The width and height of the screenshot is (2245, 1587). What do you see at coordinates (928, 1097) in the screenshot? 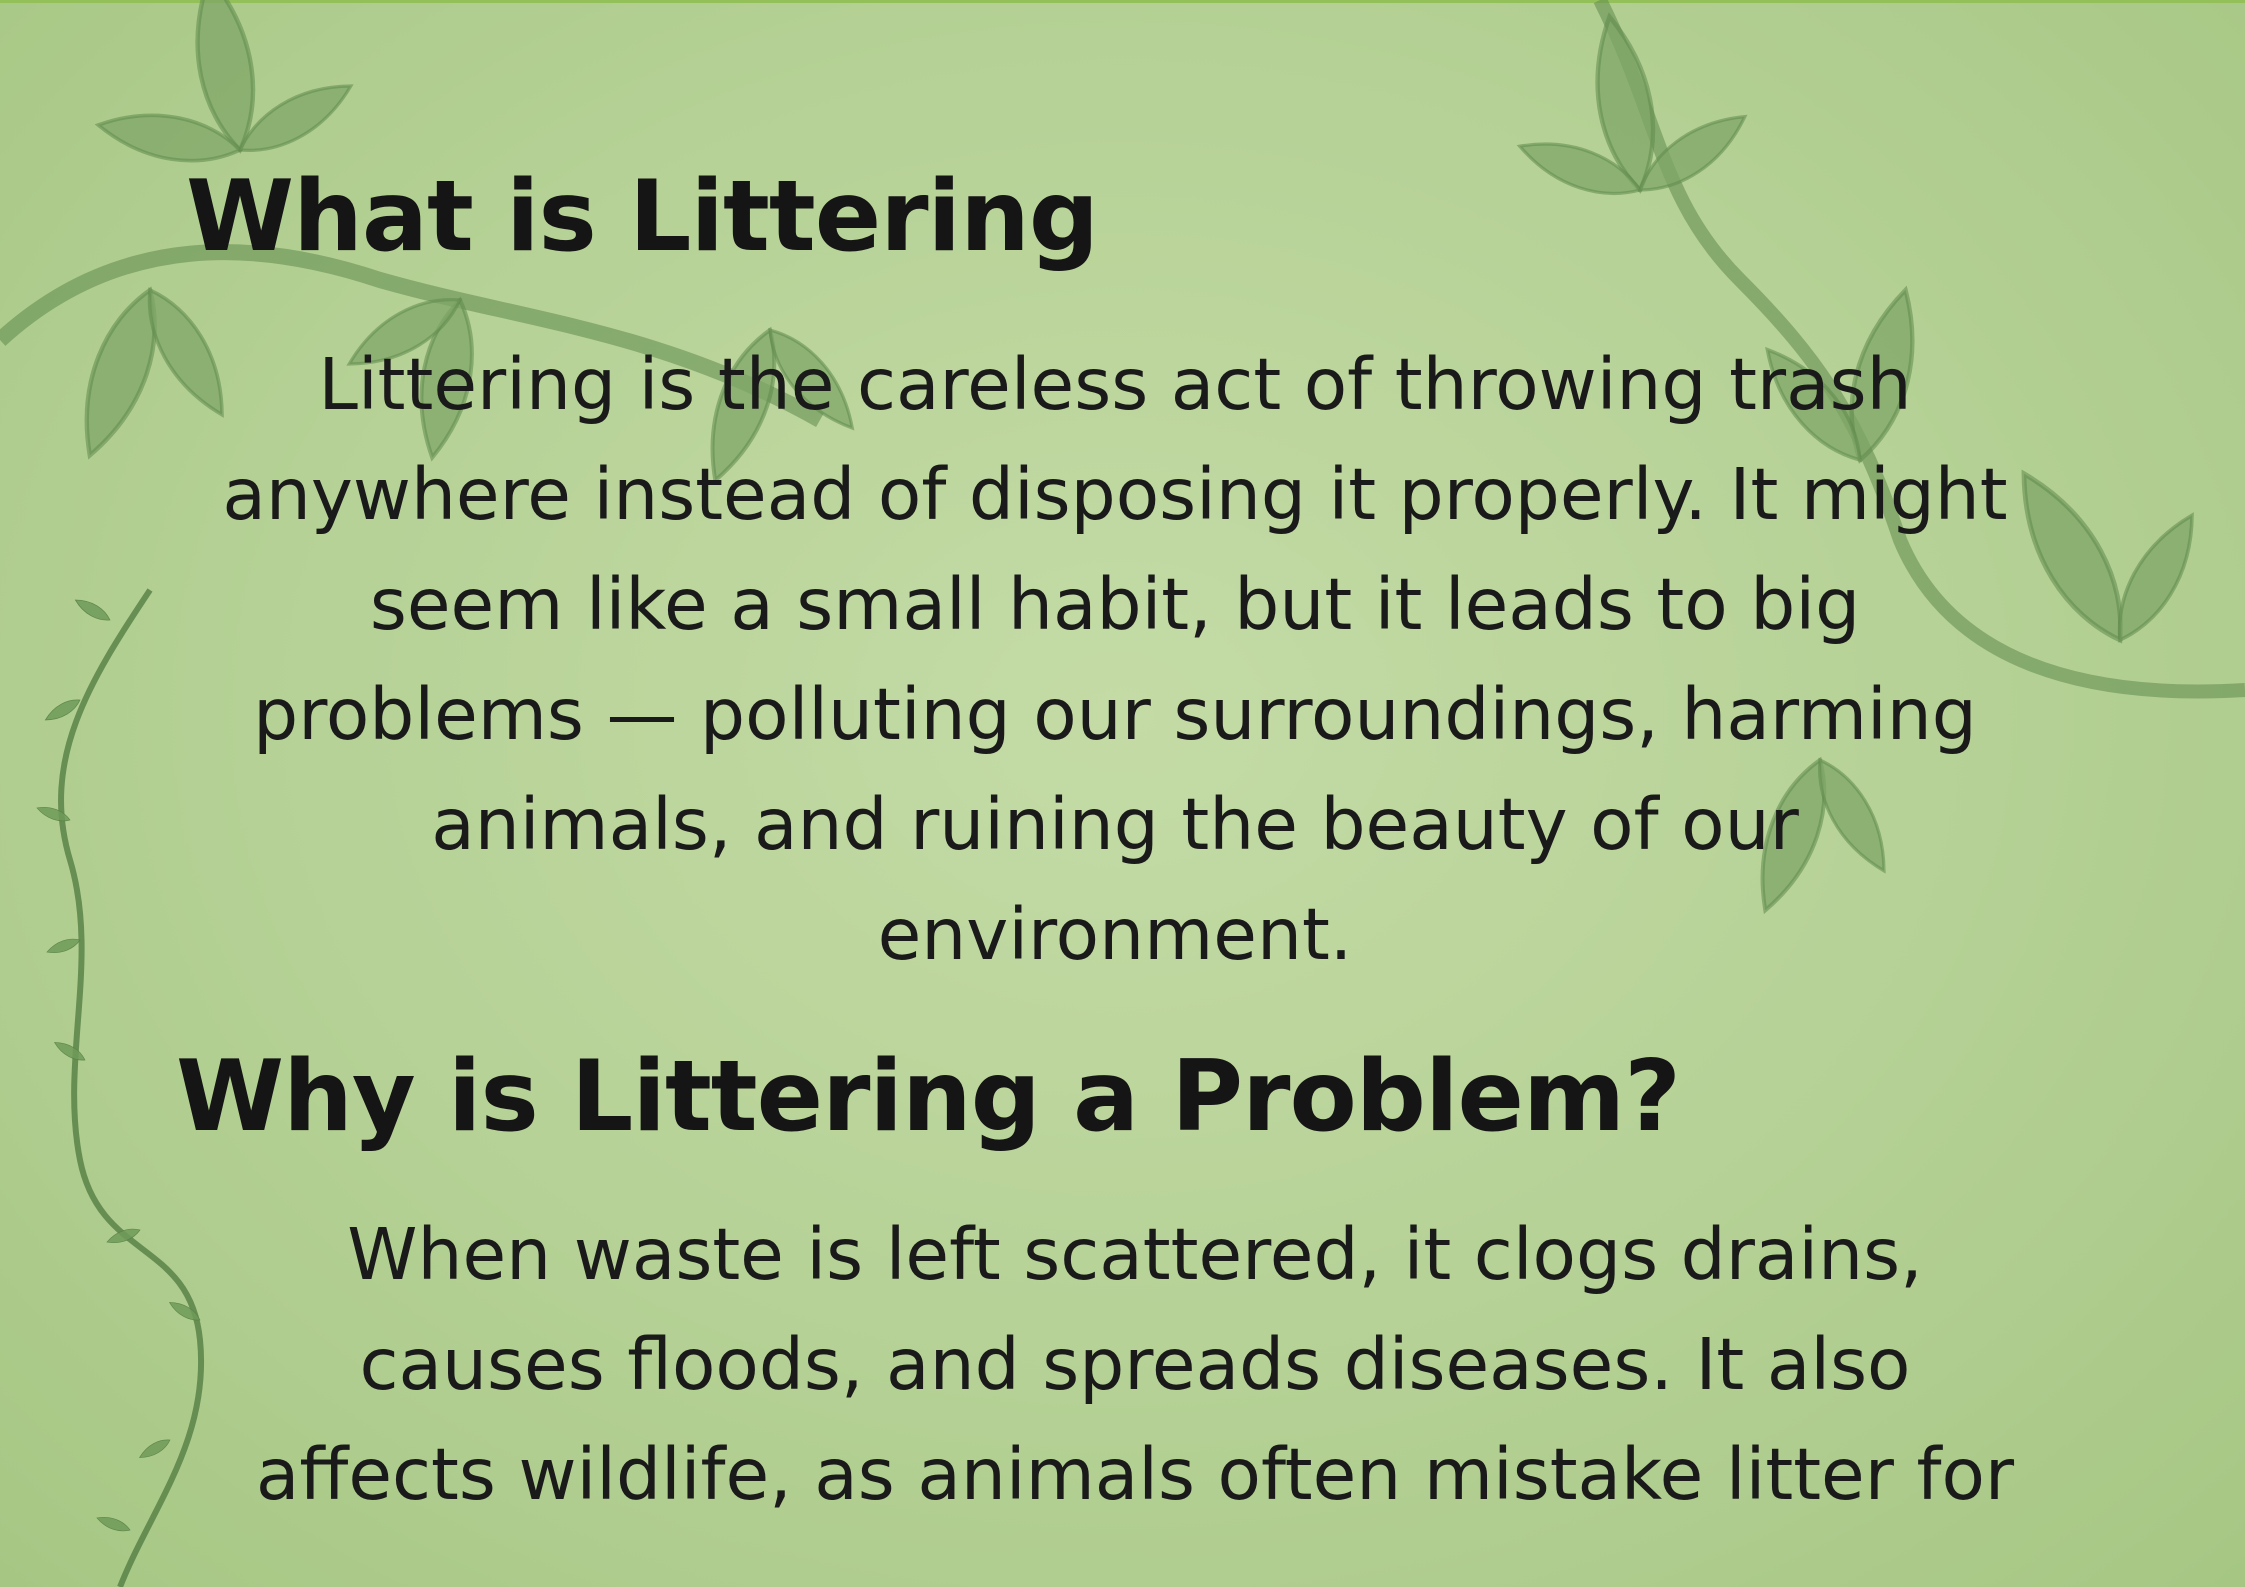
I see `heading-why-is-littering-a-problem: Why is Littering a Problem?` at bounding box center [928, 1097].